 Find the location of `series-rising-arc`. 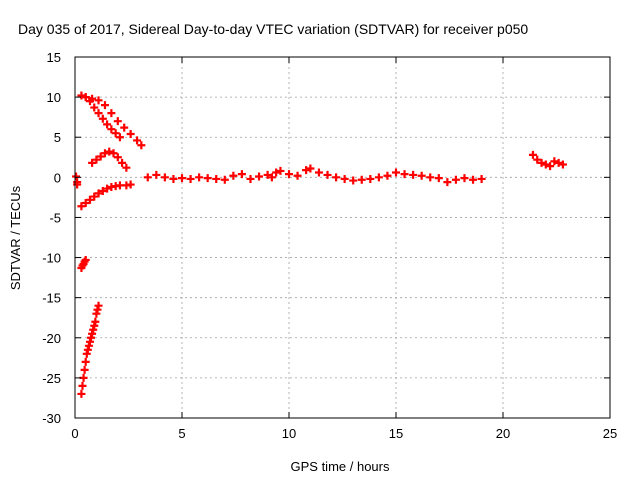

series-rising-arc is located at coordinates (109, 159).